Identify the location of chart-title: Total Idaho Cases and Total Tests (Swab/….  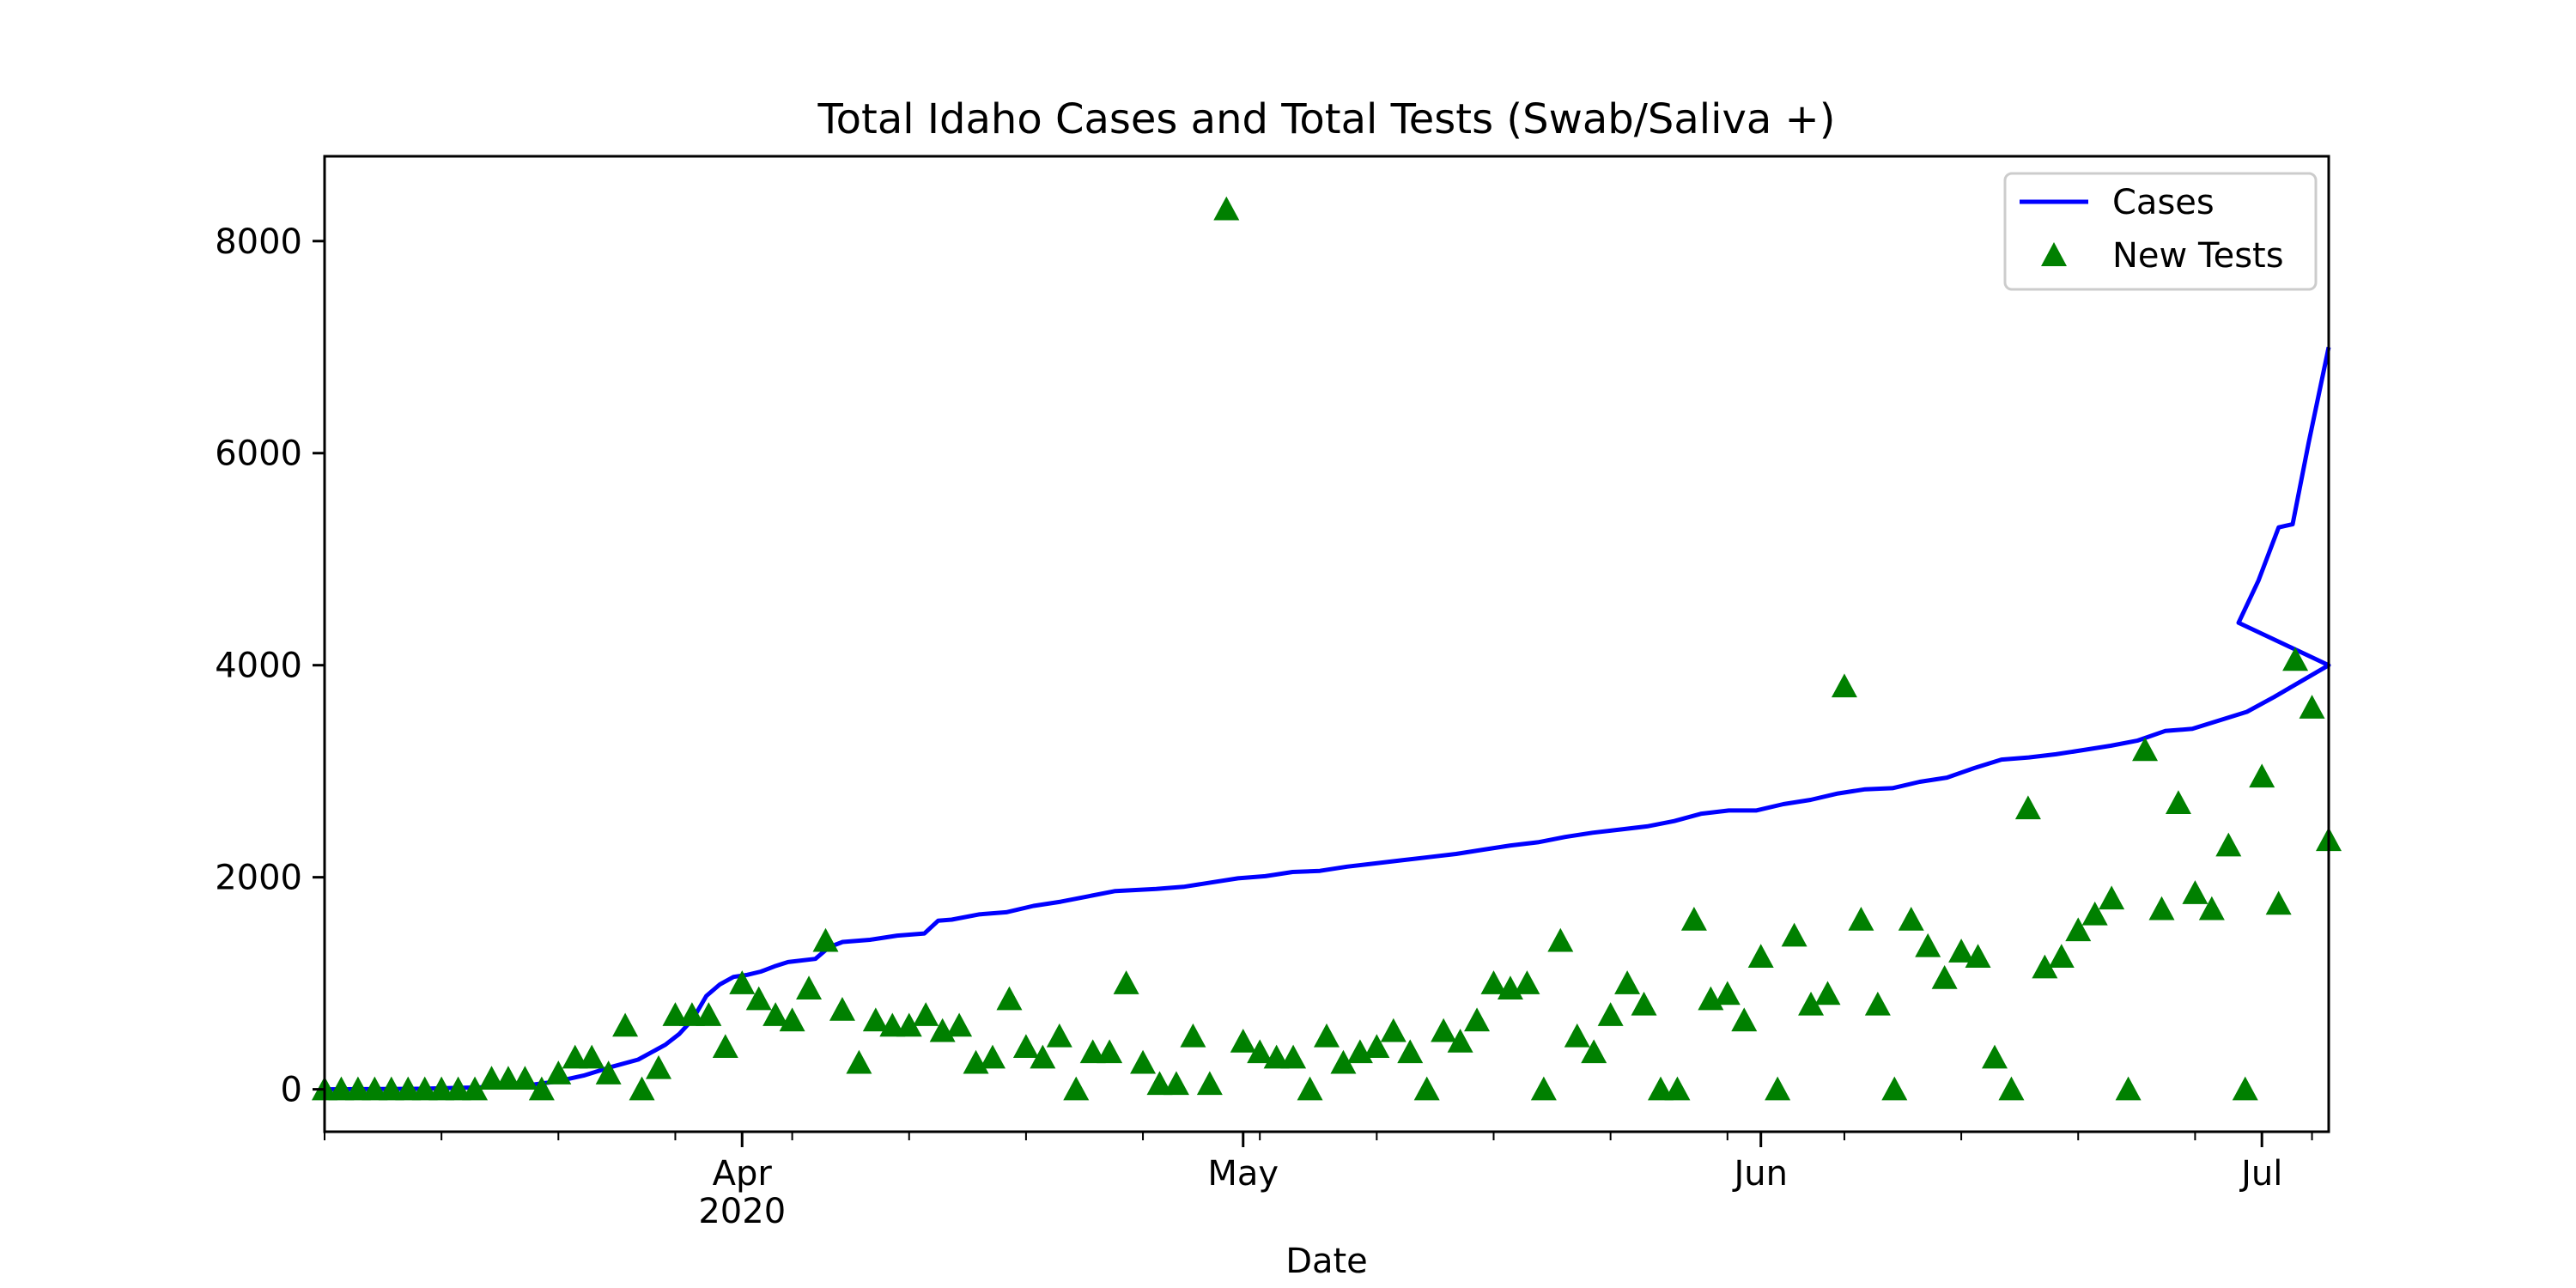
(1327, 119).